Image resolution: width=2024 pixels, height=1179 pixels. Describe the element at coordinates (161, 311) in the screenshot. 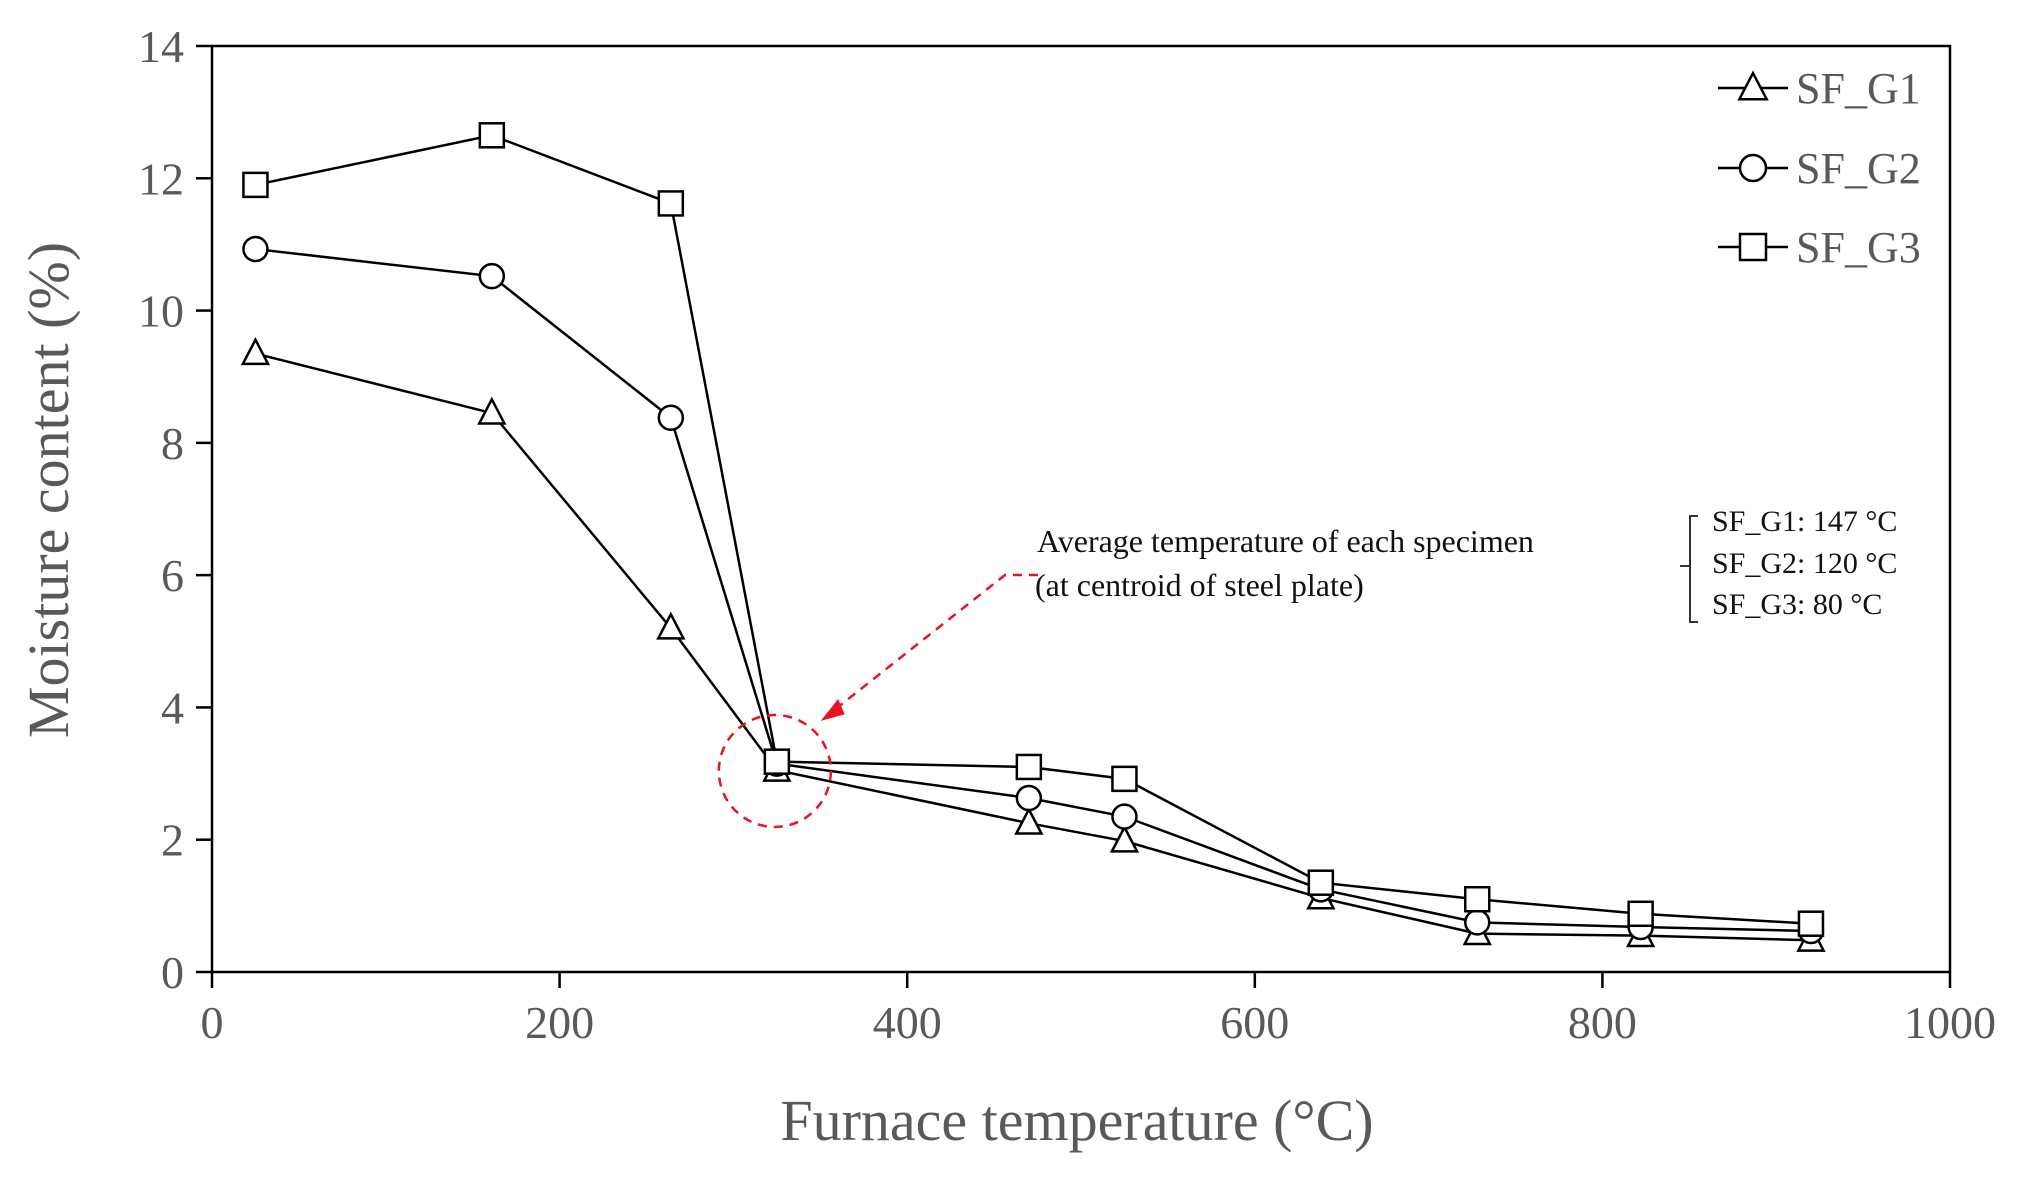

I see `y-tick-label: 10` at that location.